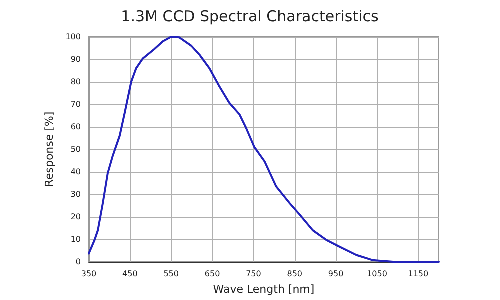  I want to click on chart-title: 1.3M CCD Spectral Characteristics, so click(250, 17).